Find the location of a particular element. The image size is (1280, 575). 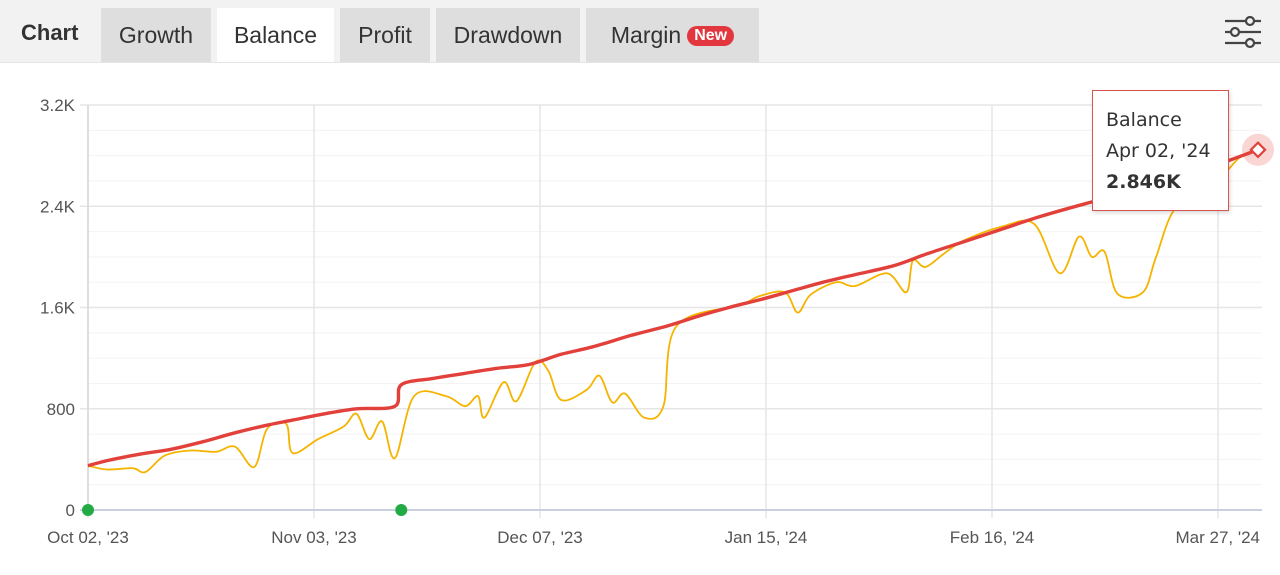

hover-indicator is located at coordinates (1258, 149).